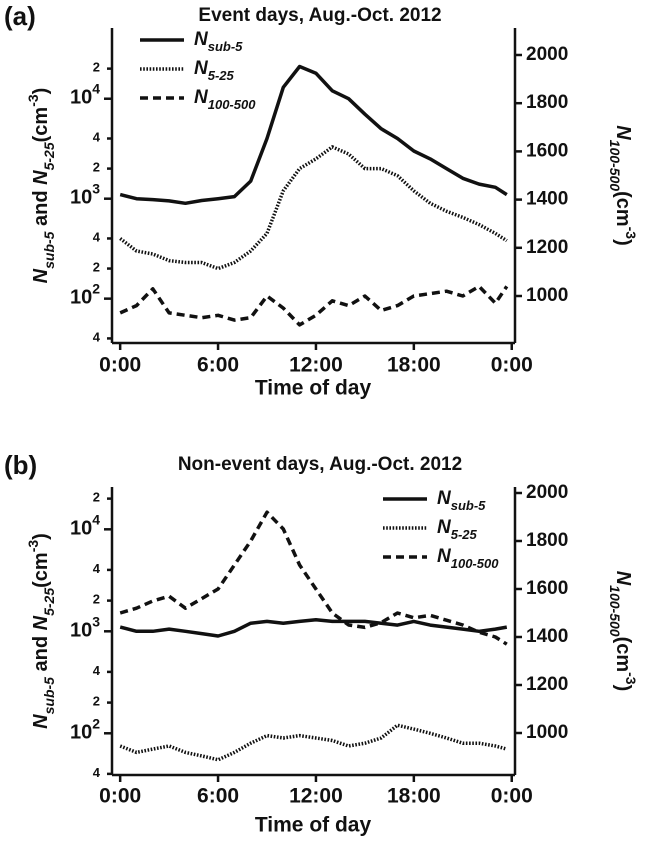 The height and width of the screenshot is (841, 654). What do you see at coordinates (320, 464) in the screenshot?
I see `chart-title: Non-event days, Aug.-Oct. 2012` at bounding box center [320, 464].